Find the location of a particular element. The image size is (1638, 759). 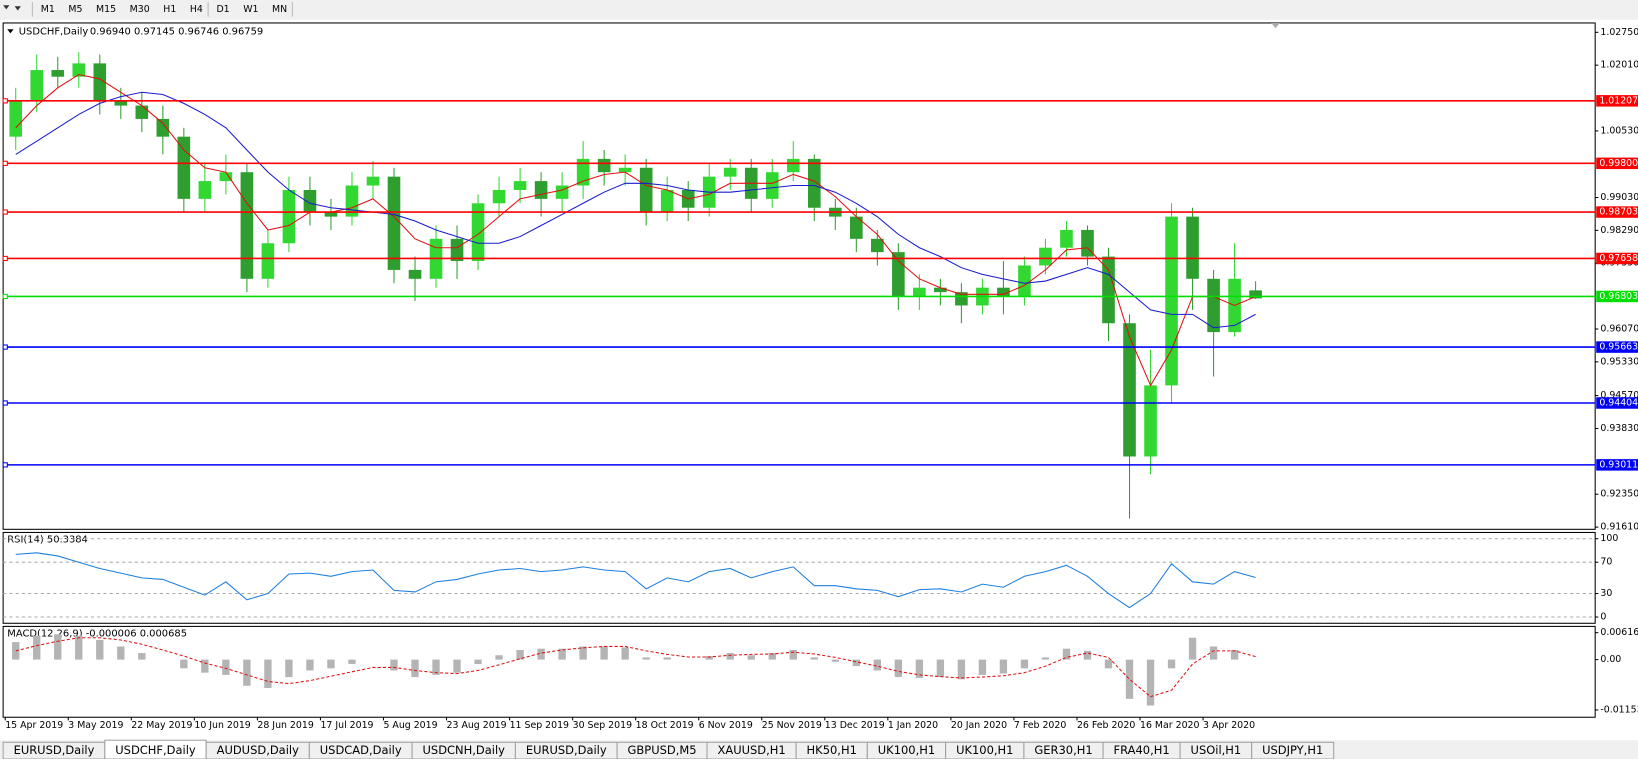

x-tick-label: 16 Mar 2020 is located at coordinates (1169, 725).